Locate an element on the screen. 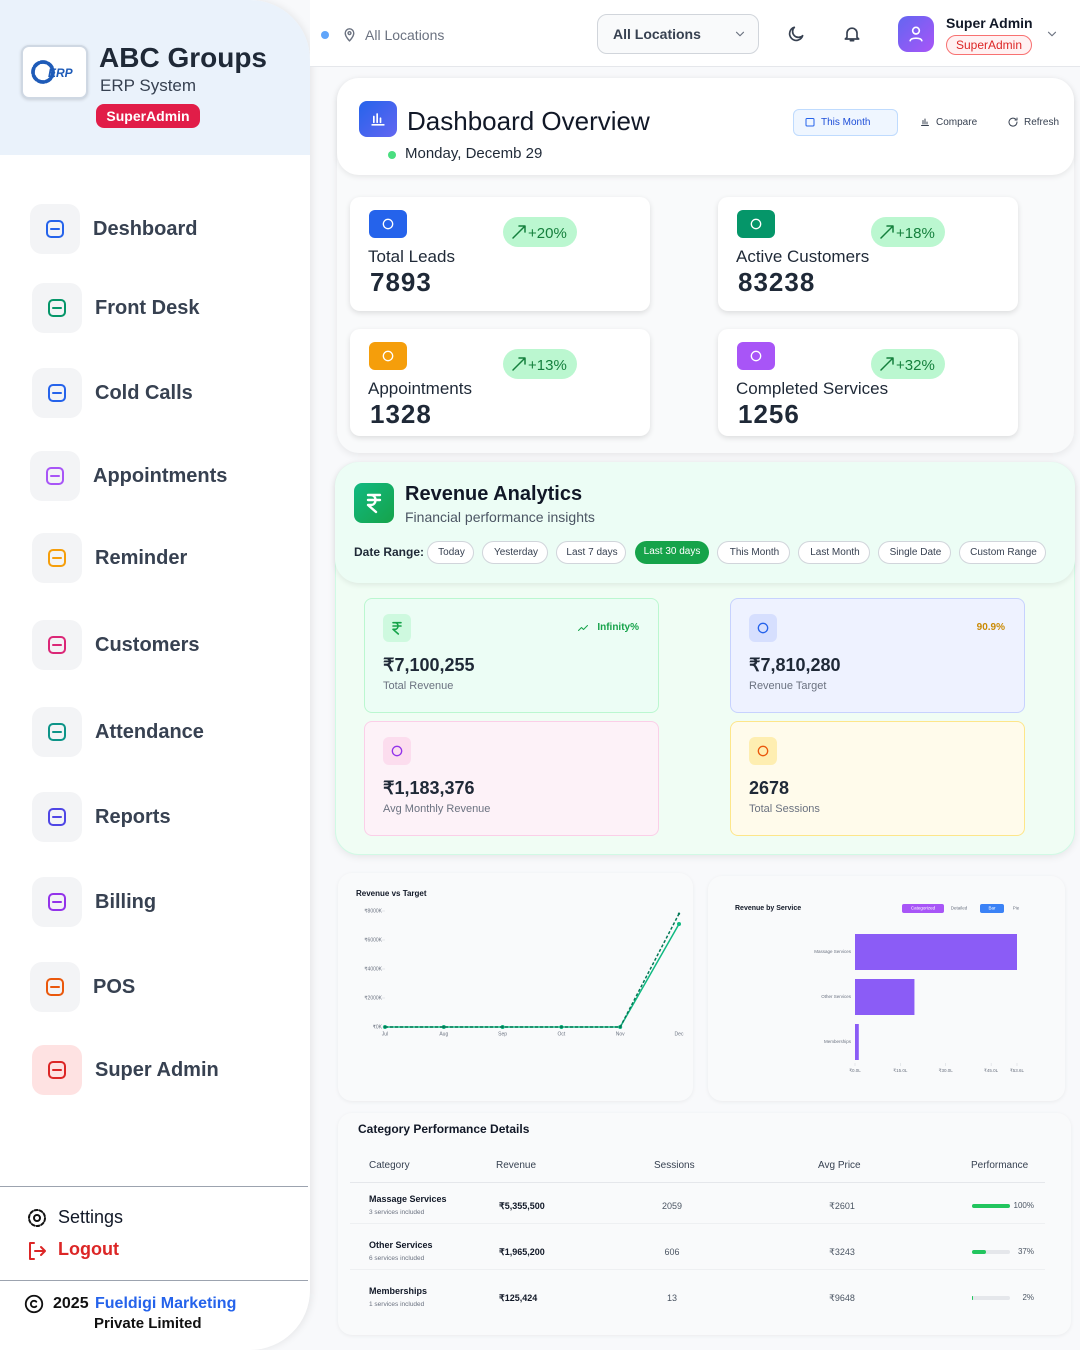 Image resolution: width=1080 pixels, height=1350 pixels. stat-change: +13% is located at coordinates (547, 365).